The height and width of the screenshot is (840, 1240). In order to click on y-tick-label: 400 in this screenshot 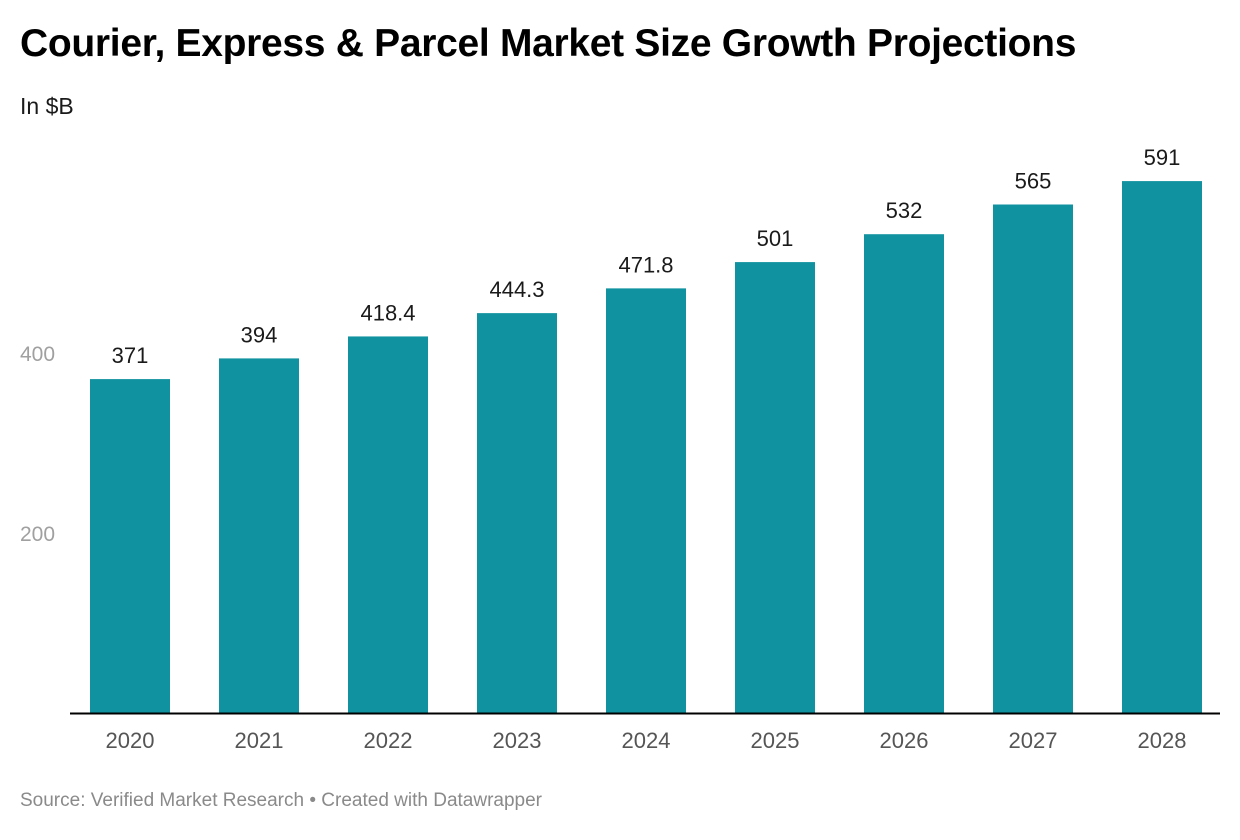, I will do `click(37, 354)`.